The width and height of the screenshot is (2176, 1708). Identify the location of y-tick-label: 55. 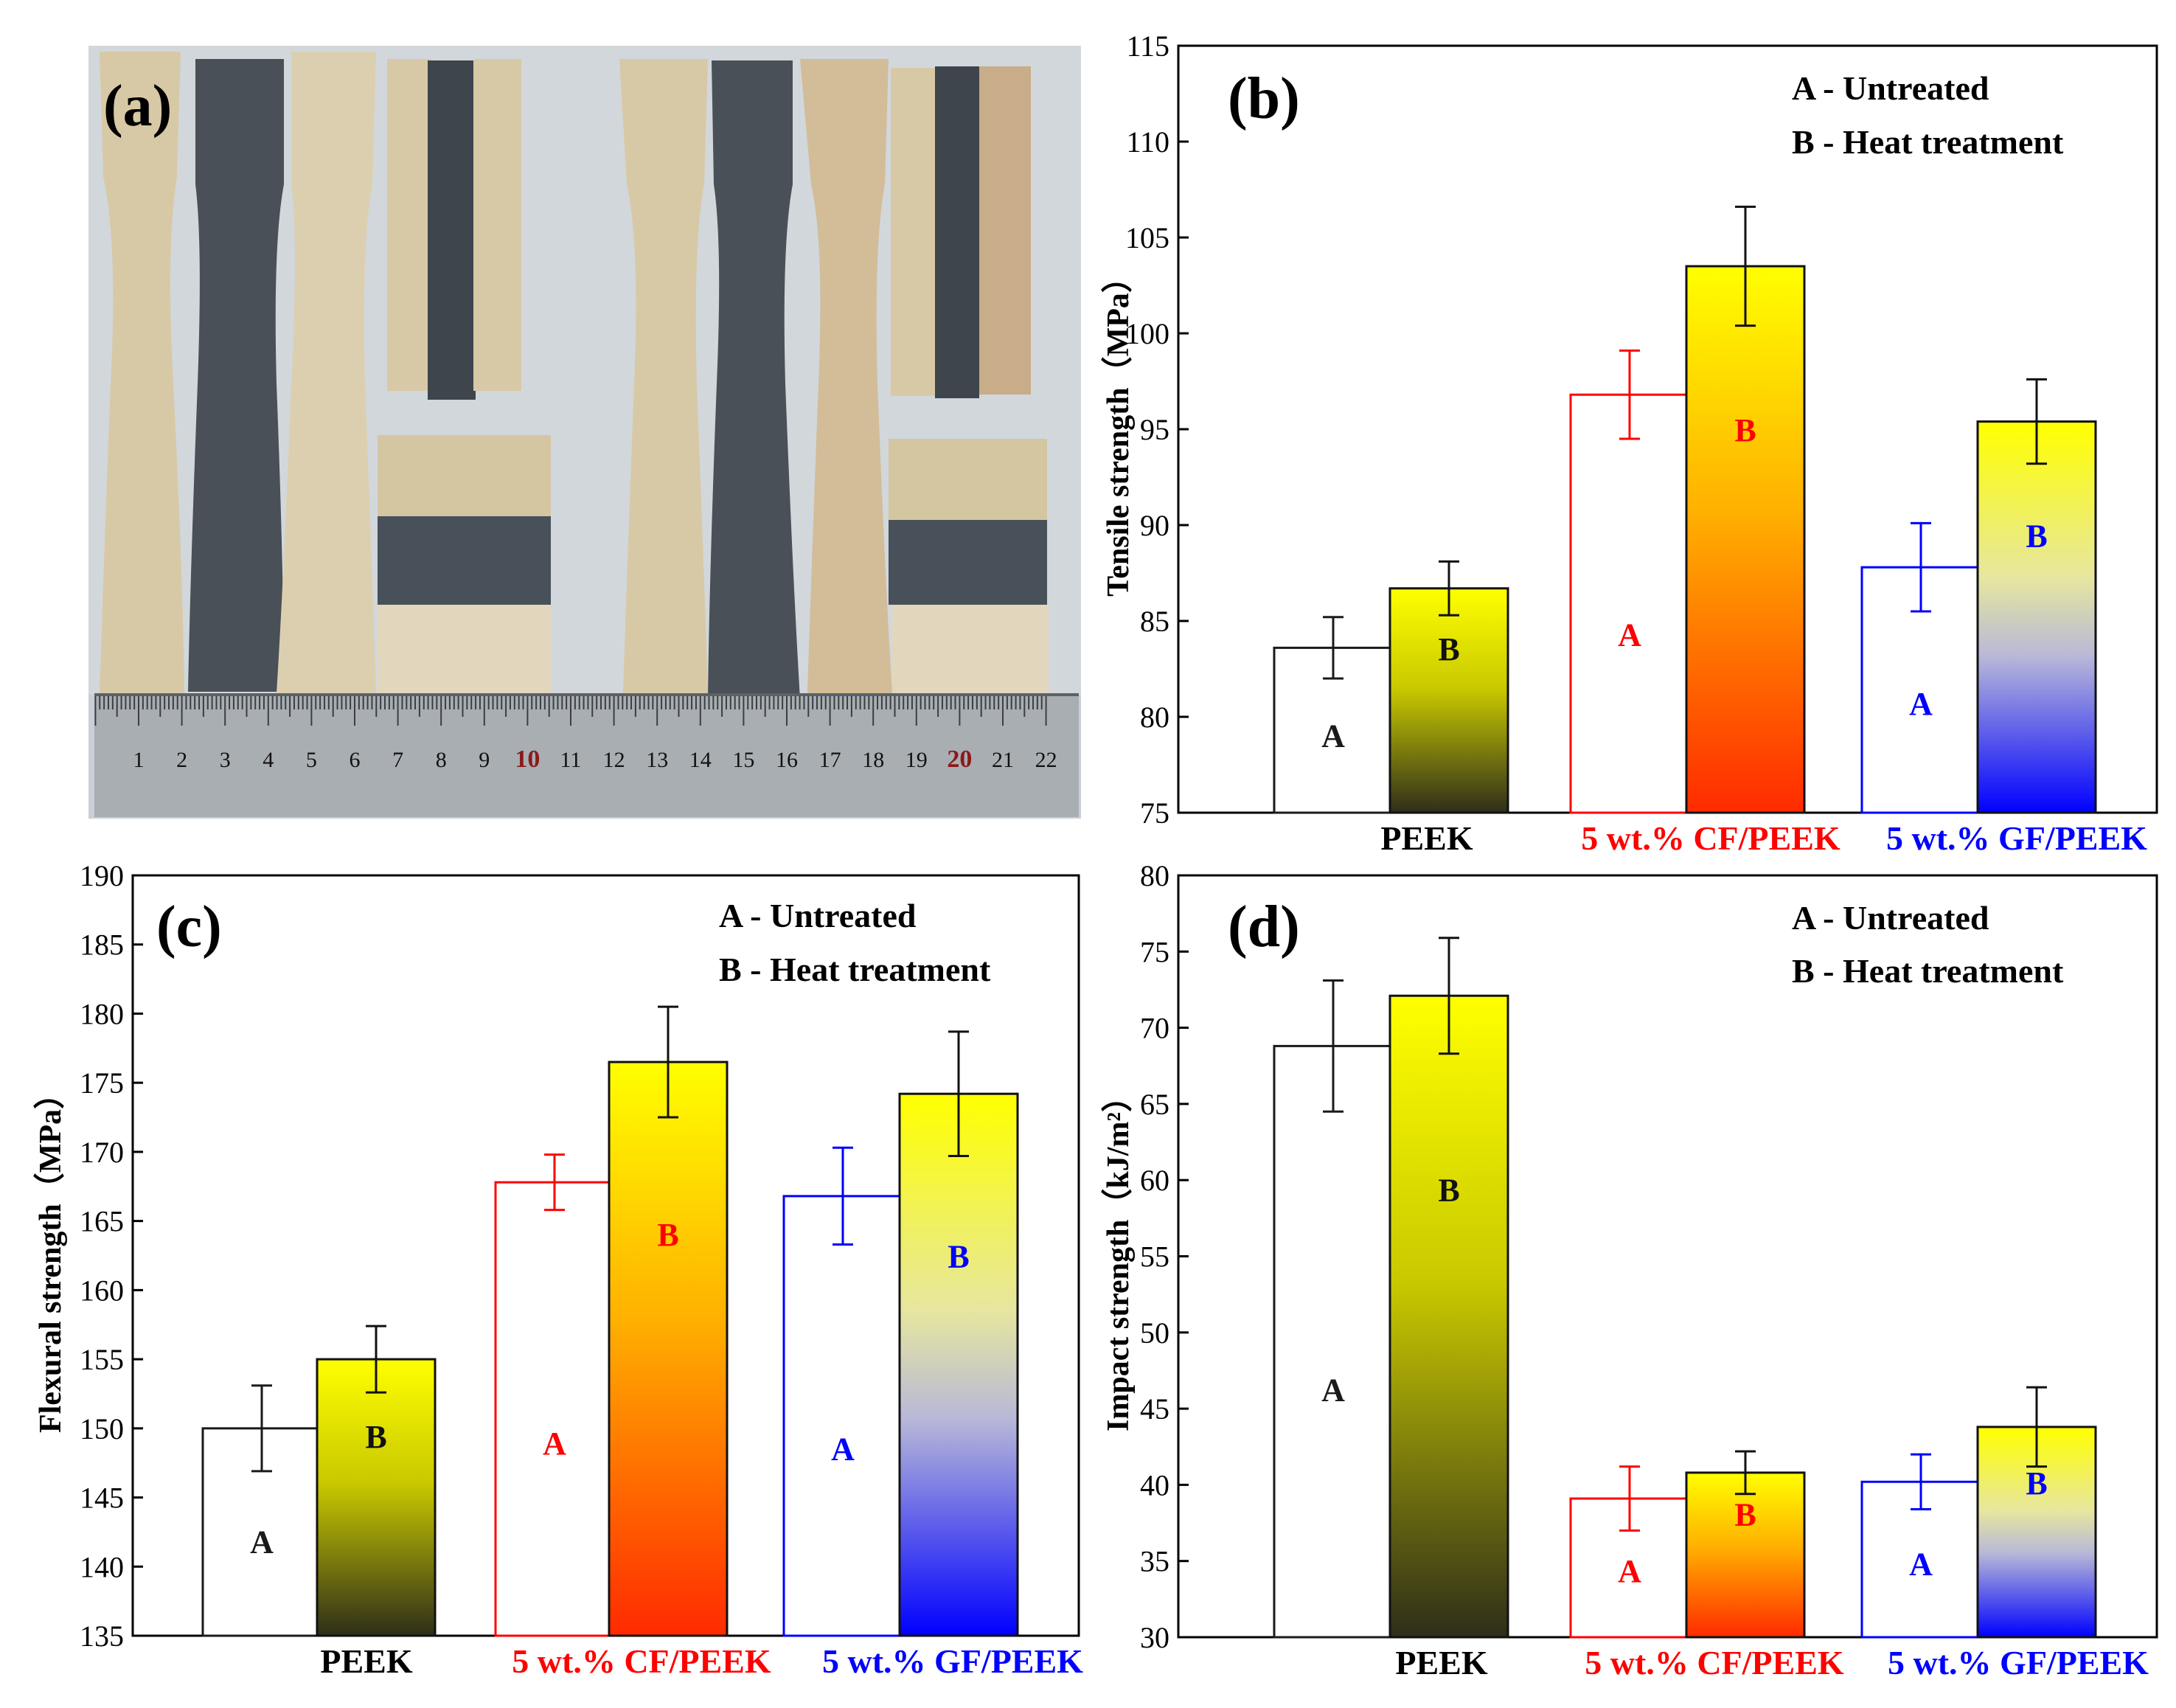
(1154, 1257).